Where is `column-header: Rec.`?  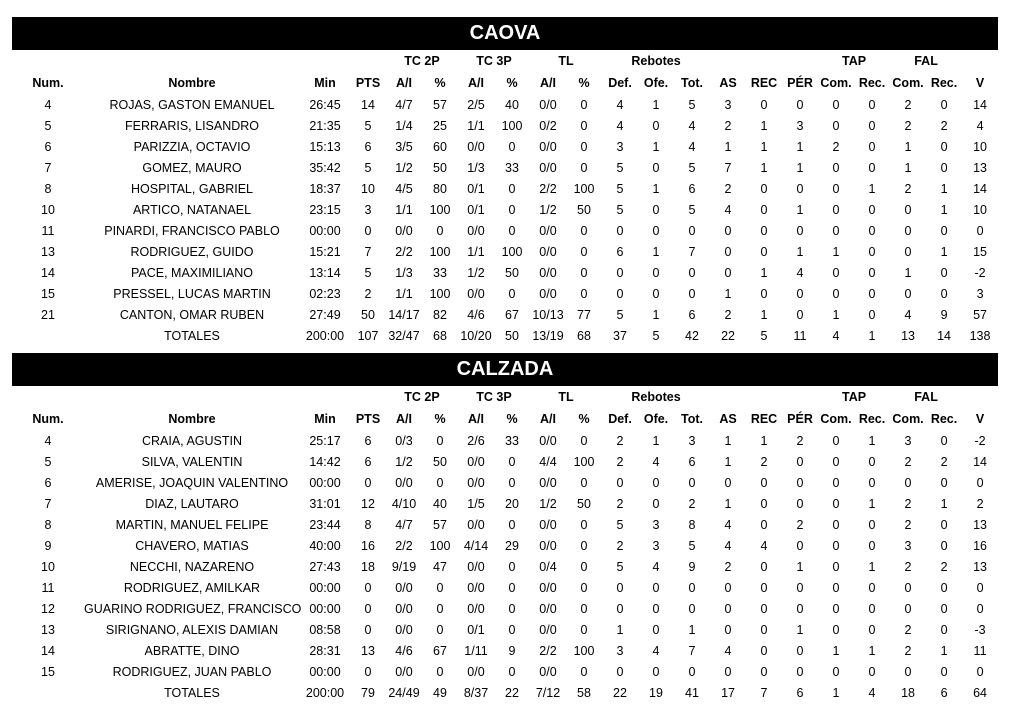
column-header: Rec. is located at coordinates (872, 83).